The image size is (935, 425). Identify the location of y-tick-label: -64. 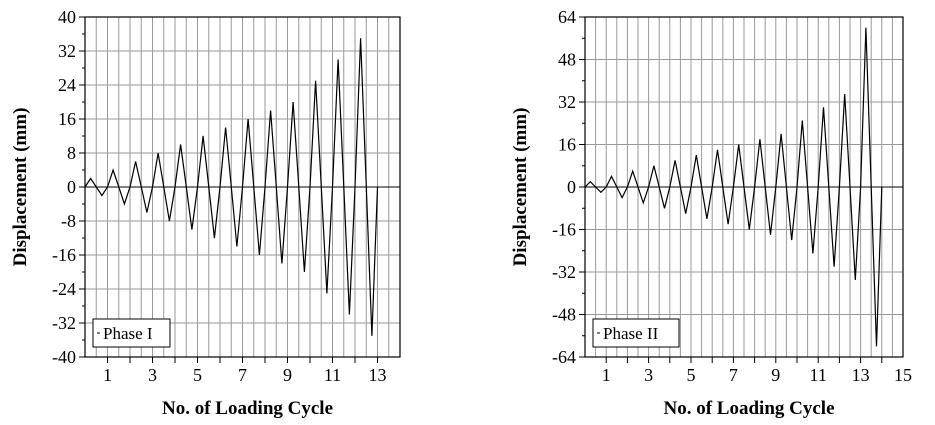
(564, 357).